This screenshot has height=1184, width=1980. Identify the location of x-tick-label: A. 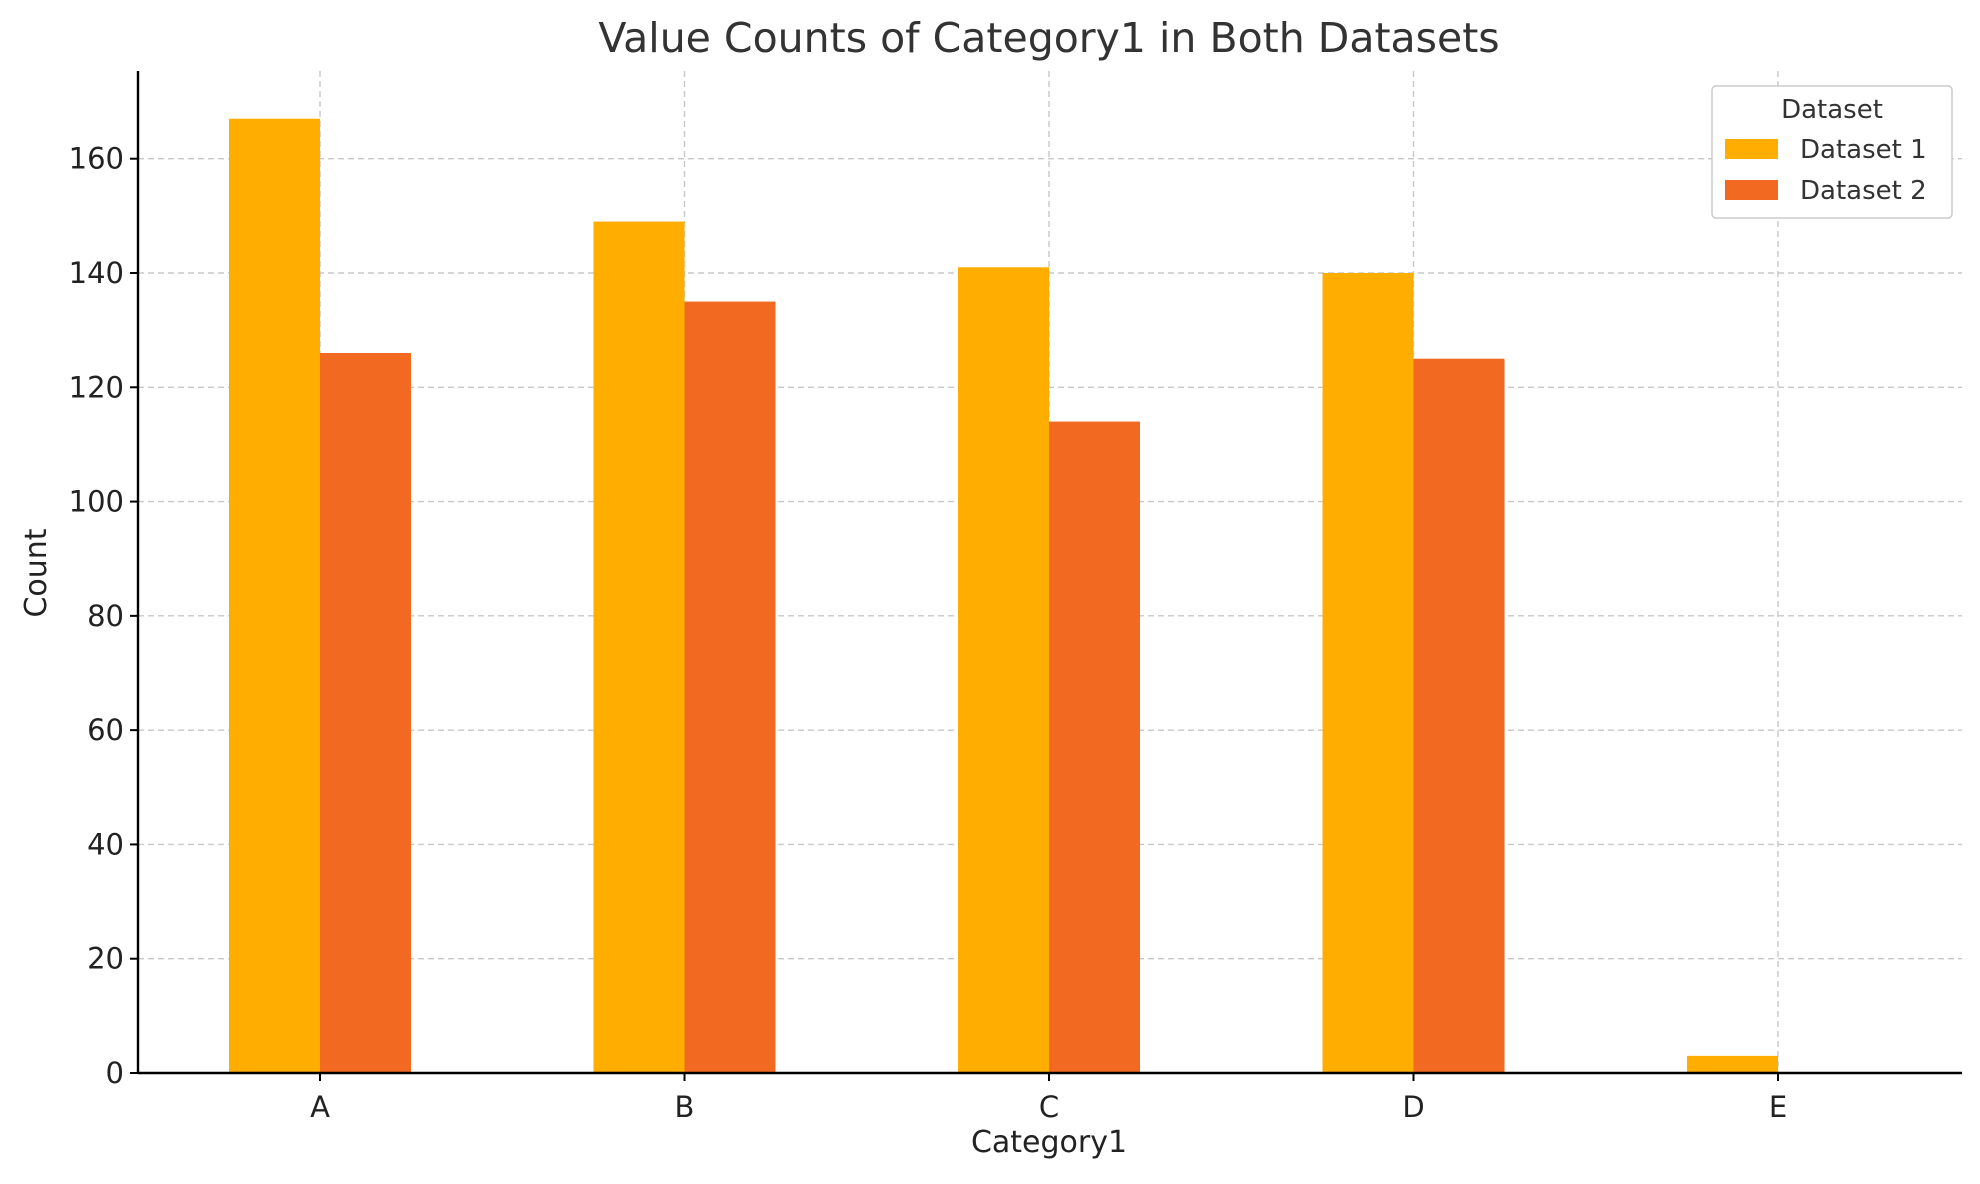
(320, 1107).